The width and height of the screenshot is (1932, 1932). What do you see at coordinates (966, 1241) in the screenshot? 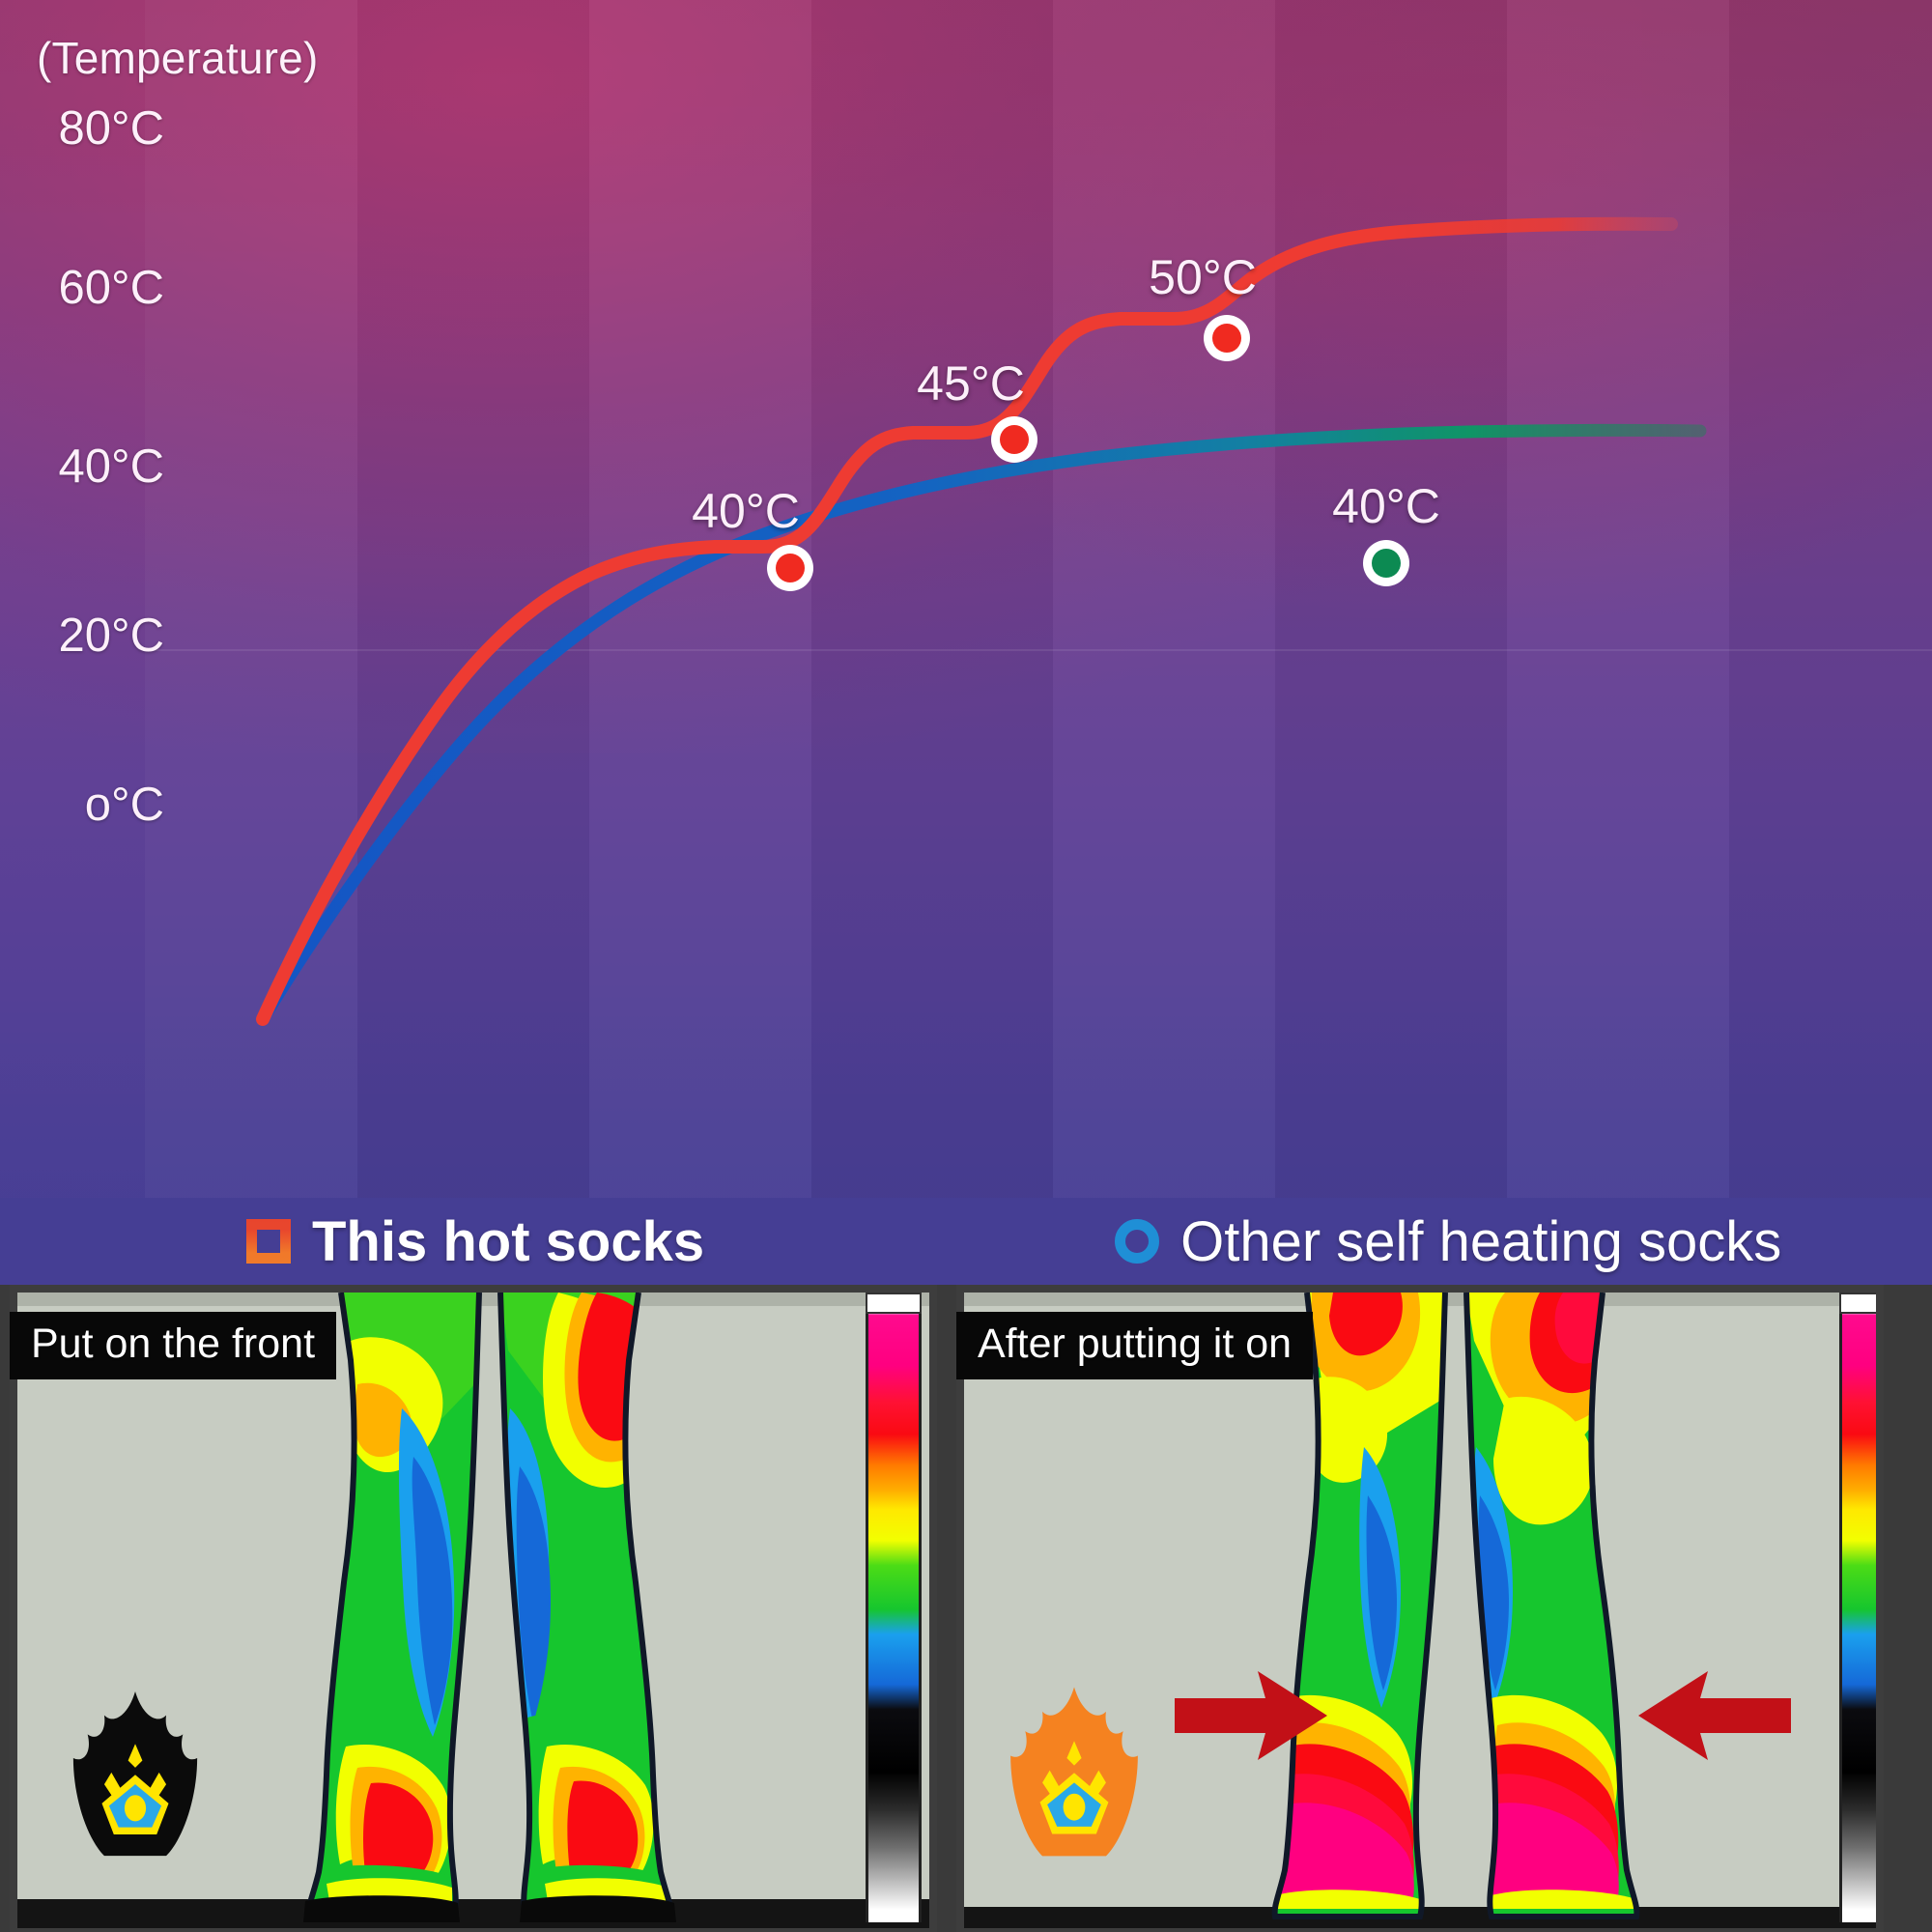
I see `chart-legend: This hot socks Other self heating socks` at bounding box center [966, 1241].